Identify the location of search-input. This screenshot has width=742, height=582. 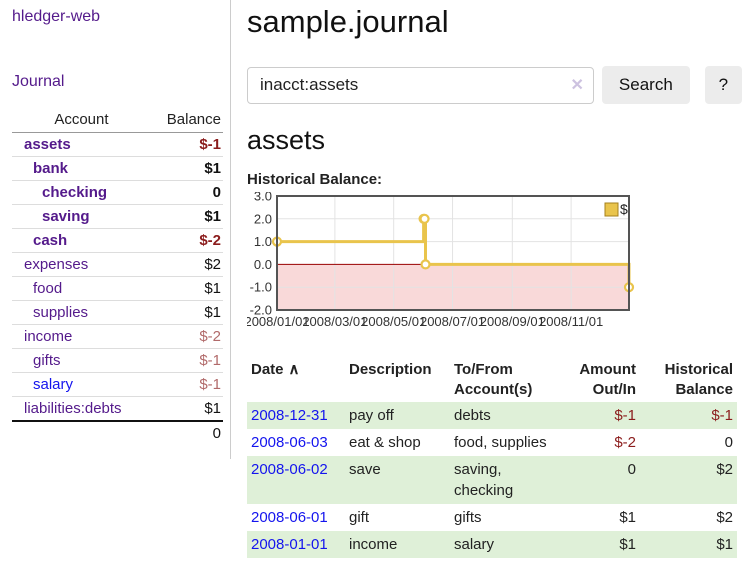
(420, 85).